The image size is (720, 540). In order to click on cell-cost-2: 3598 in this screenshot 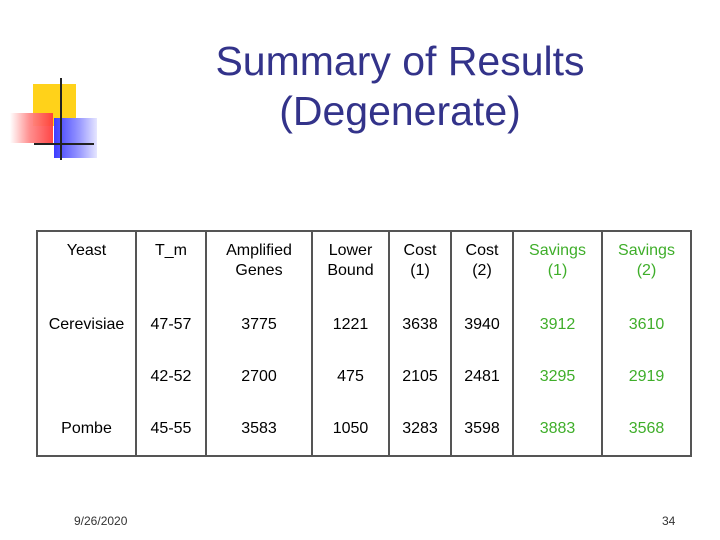, I will do `click(482, 429)`.